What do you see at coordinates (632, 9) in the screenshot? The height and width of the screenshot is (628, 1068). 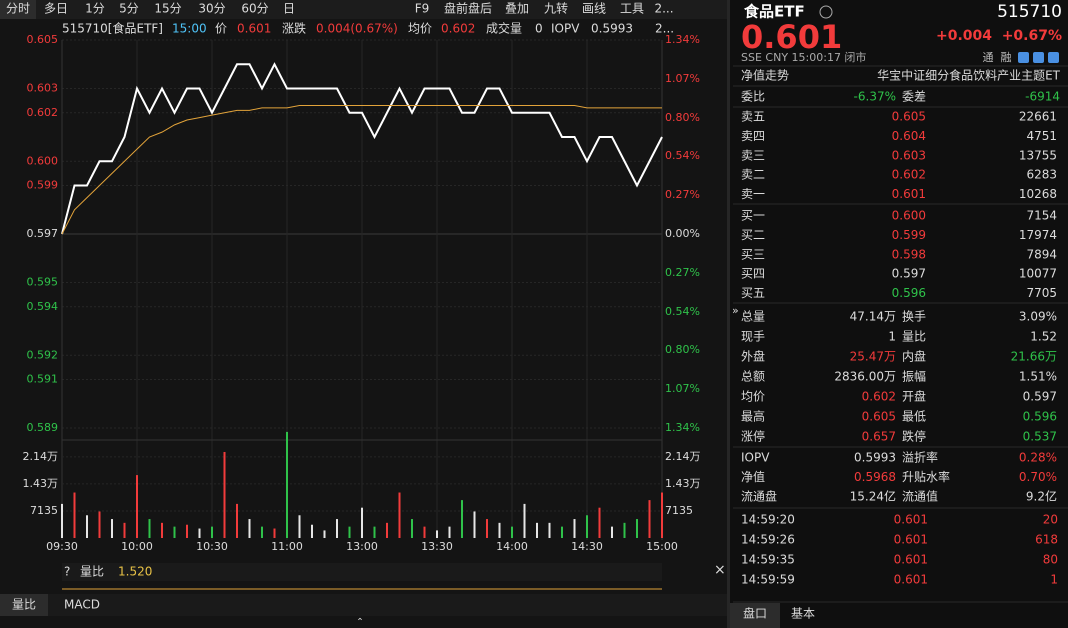 I see `toolbar-item: 工具` at bounding box center [632, 9].